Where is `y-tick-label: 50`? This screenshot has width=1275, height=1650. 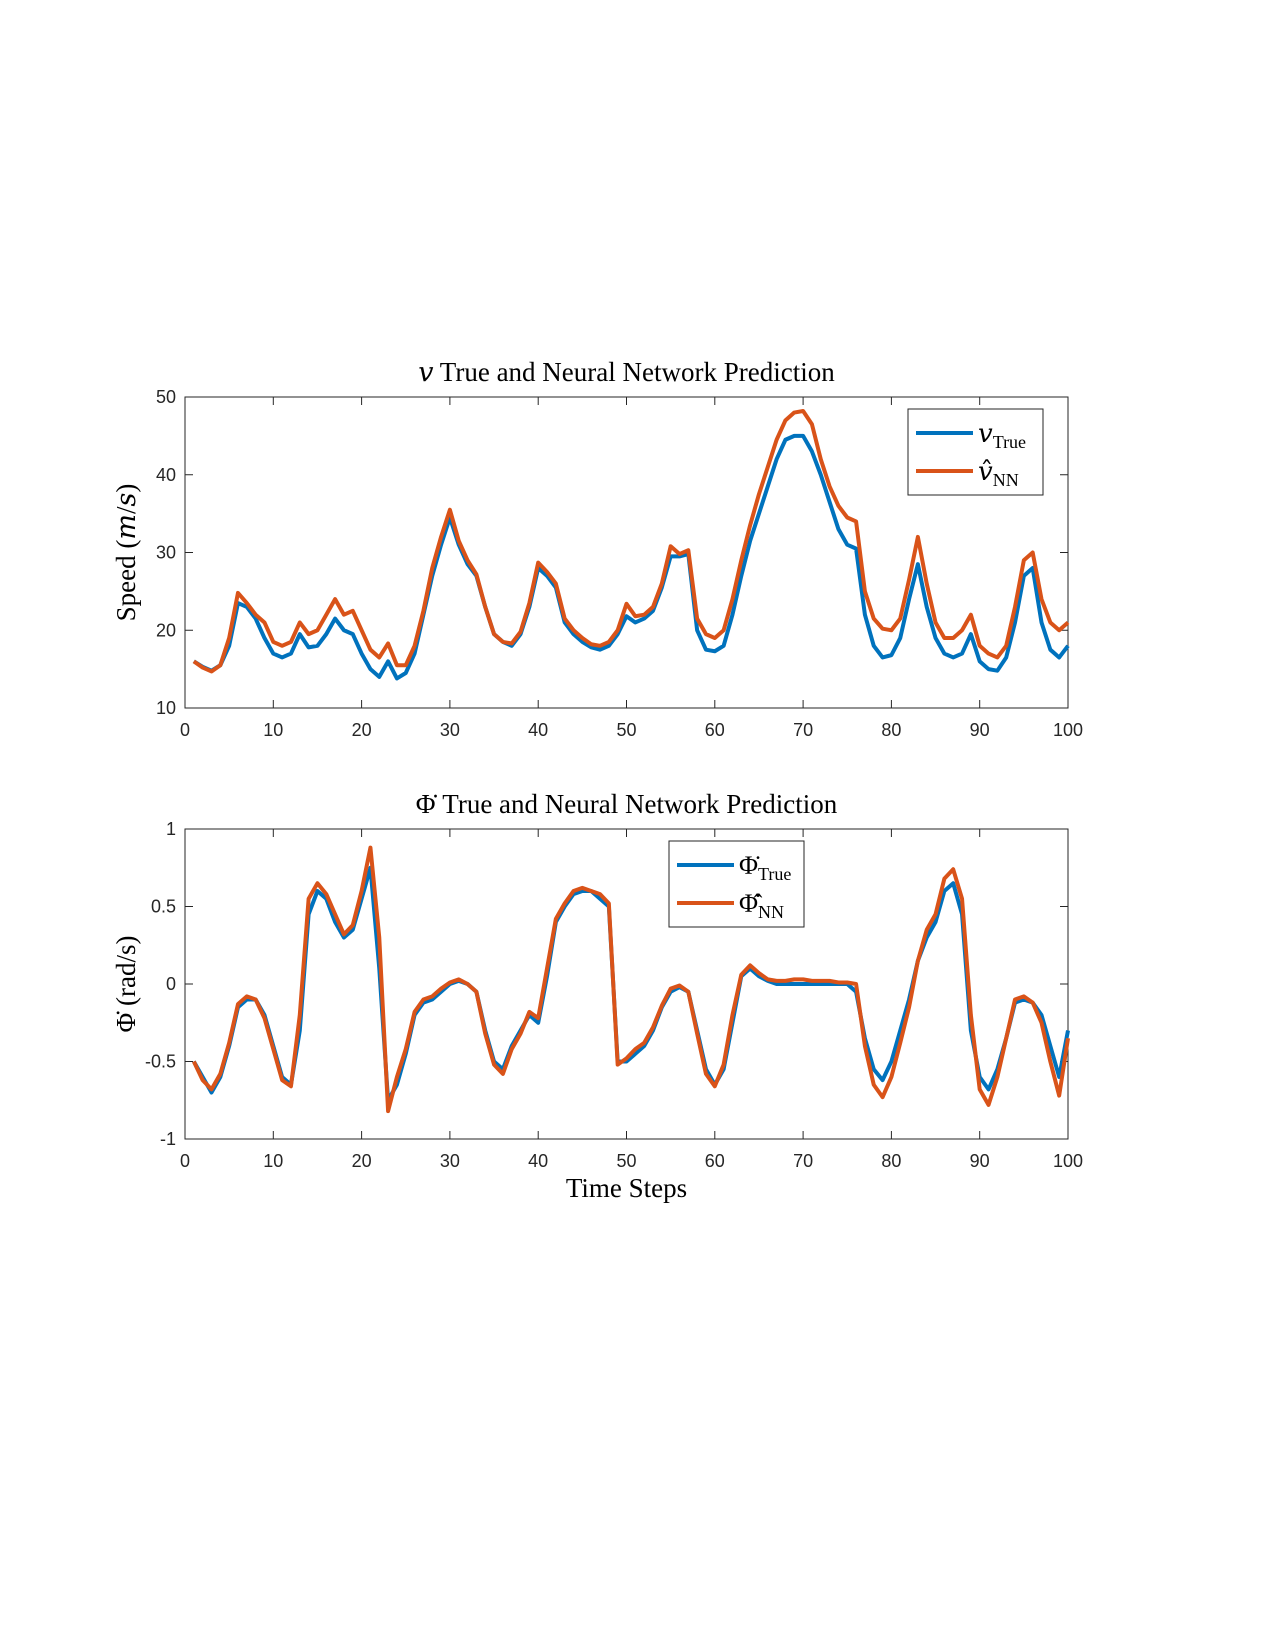 y-tick-label: 50 is located at coordinates (166, 397).